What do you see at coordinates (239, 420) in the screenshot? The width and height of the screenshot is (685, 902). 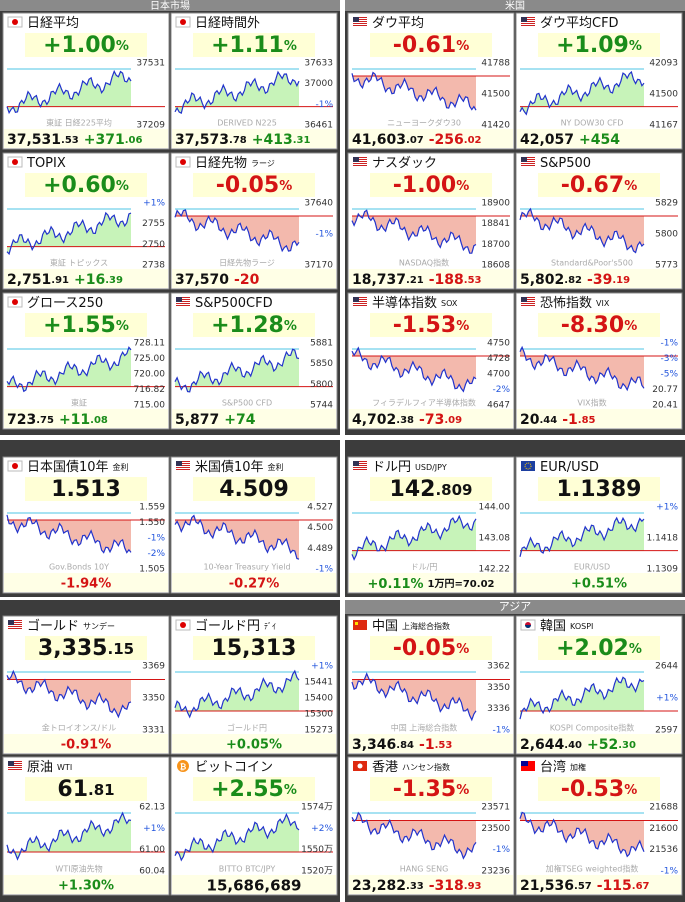 I see `change-main: +74` at bounding box center [239, 420].